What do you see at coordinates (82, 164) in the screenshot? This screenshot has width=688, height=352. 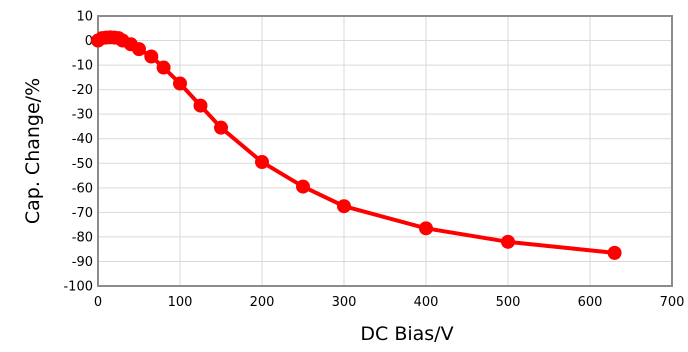 I see `y-tick-label: -50` at bounding box center [82, 164].